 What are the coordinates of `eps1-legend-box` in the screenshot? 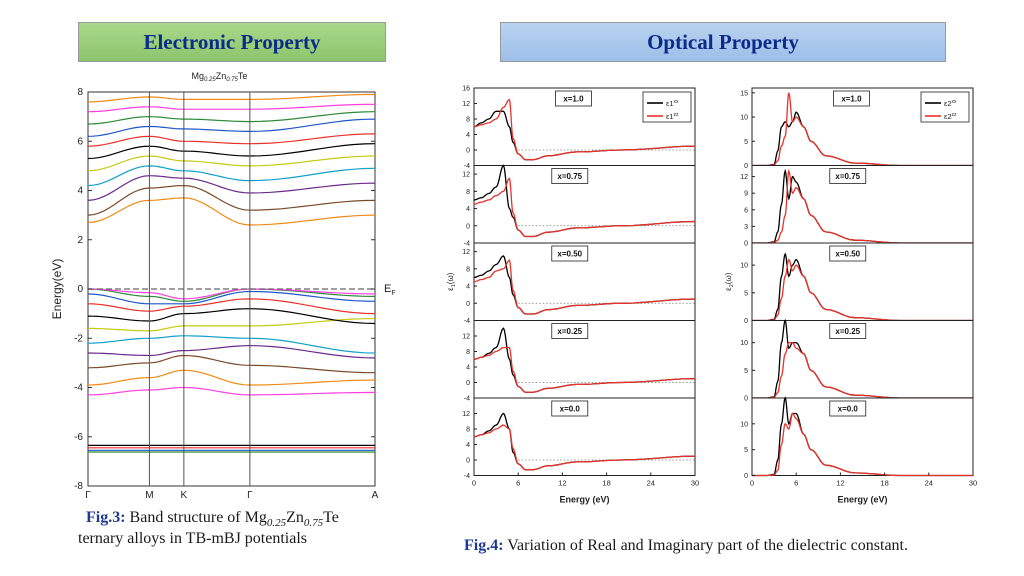 It's located at (667, 107).